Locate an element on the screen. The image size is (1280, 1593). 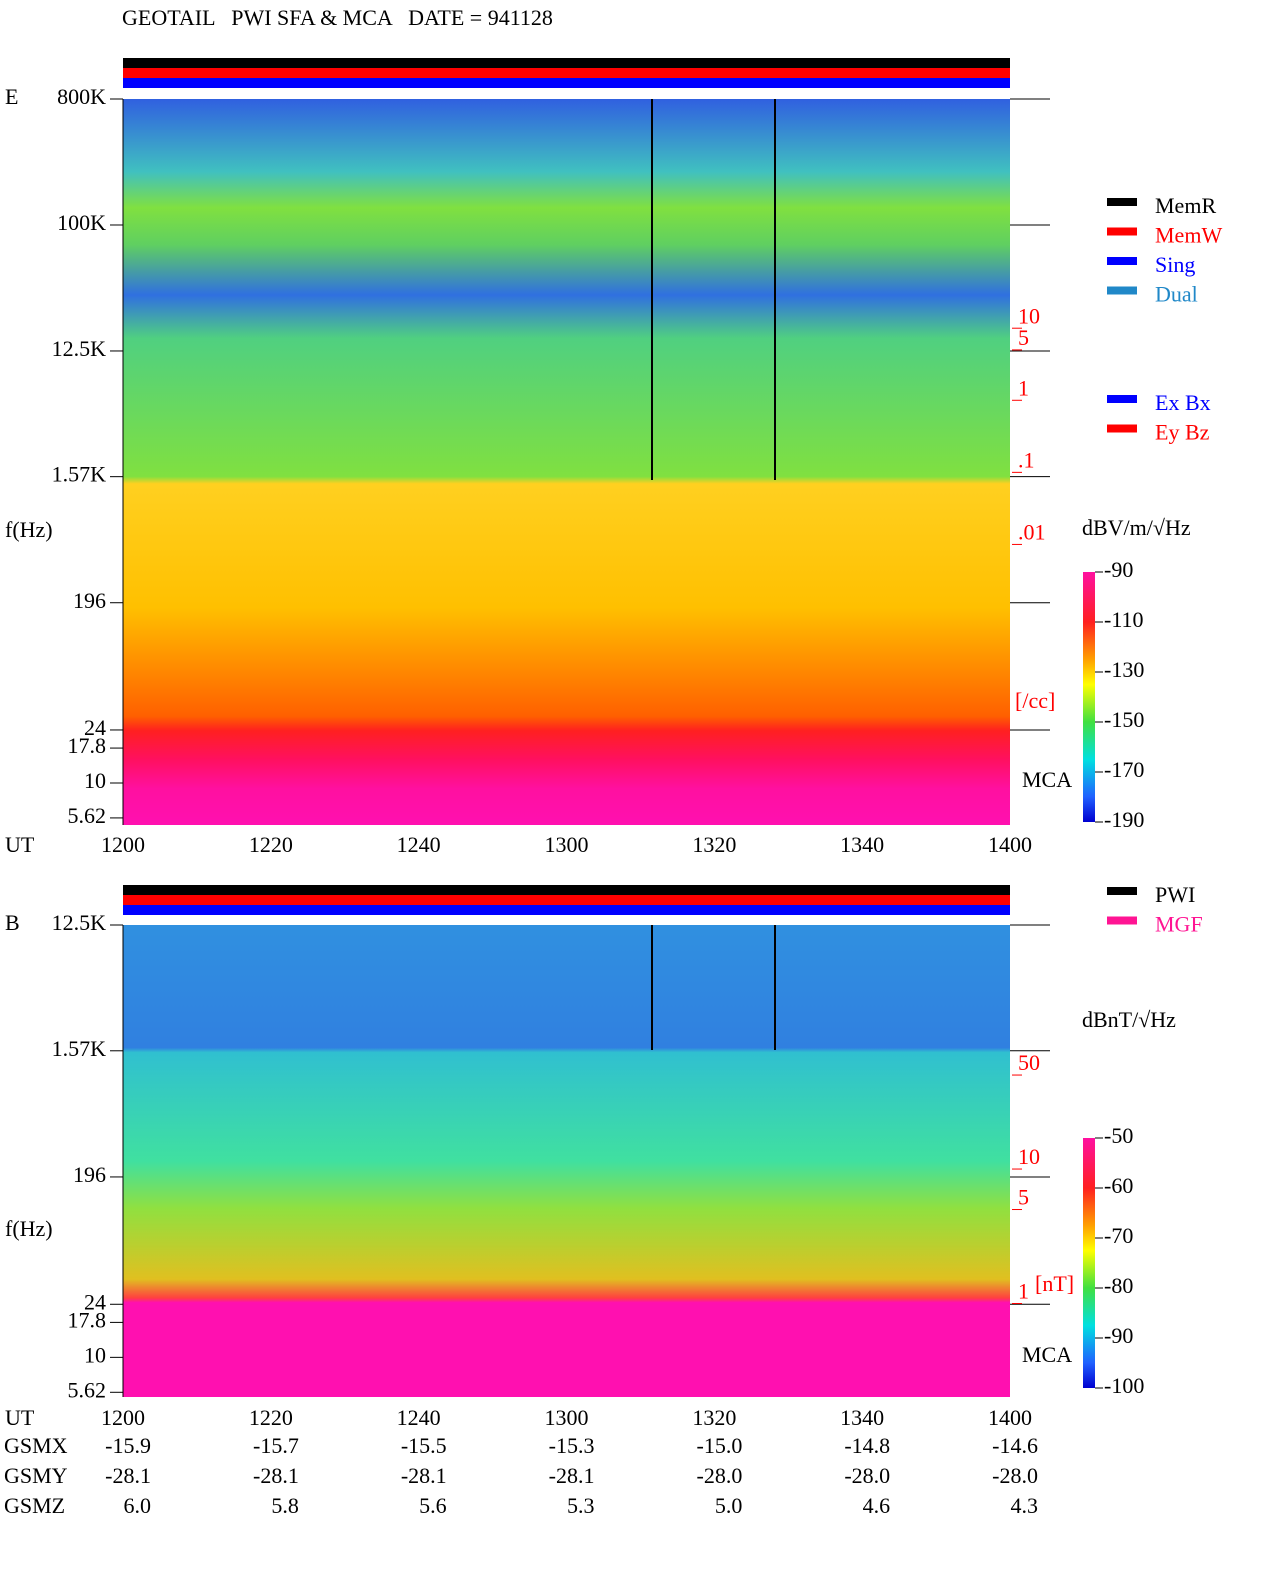
colorbar-tick-label: -70 is located at coordinates (1118, 1235).